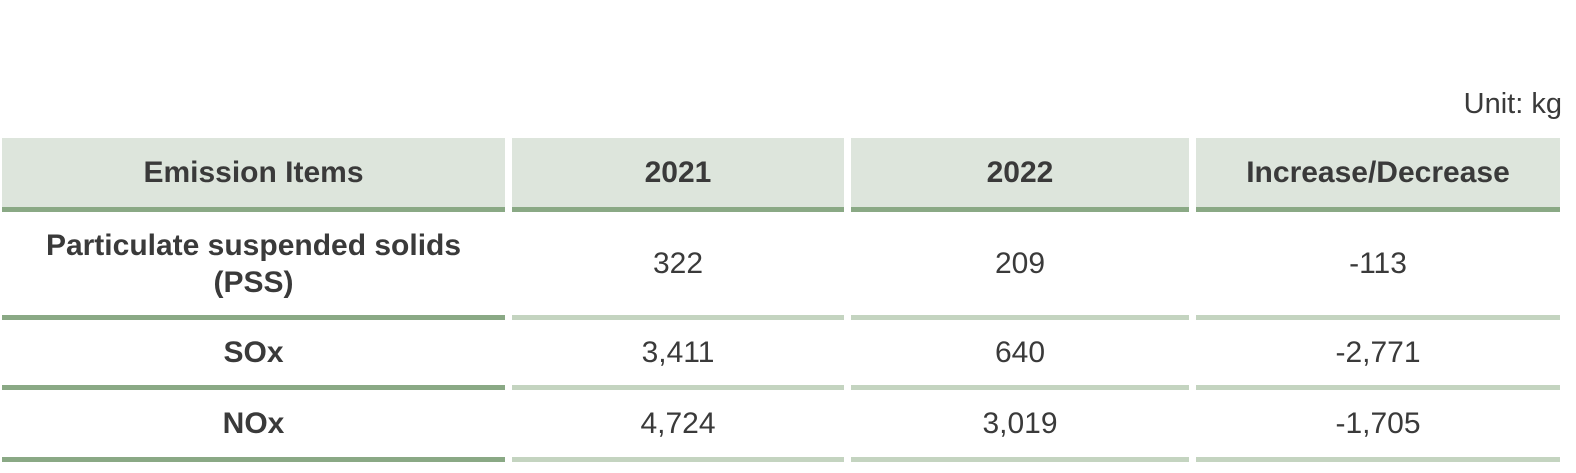  What do you see at coordinates (1378, 175) in the screenshot?
I see `header-cell: Increase/Decrease` at bounding box center [1378, 175].